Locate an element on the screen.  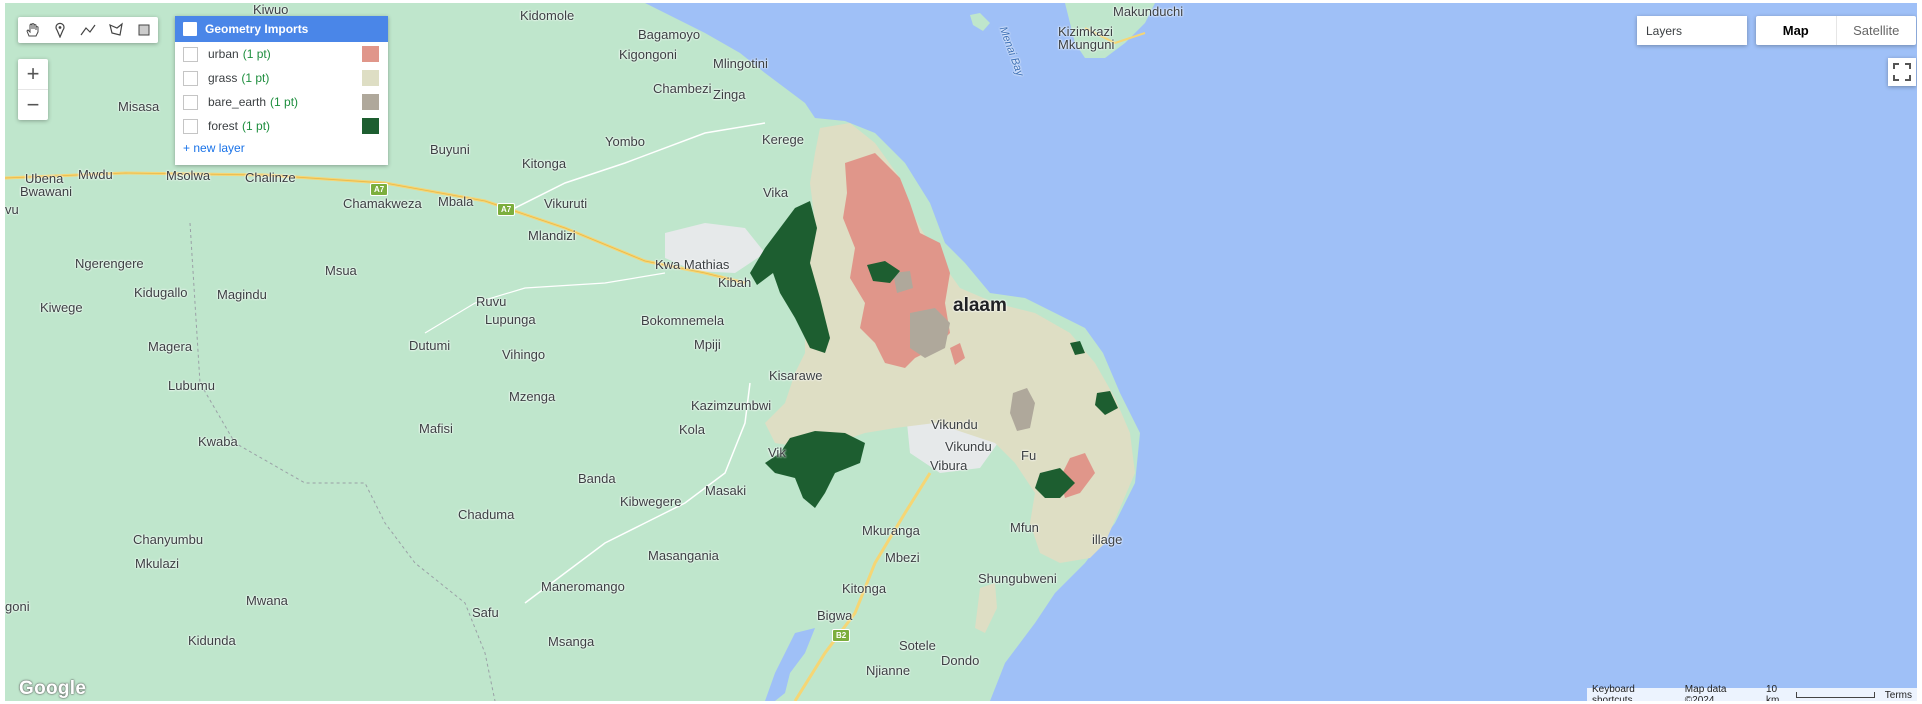
place-label: goni is located at coordinates (17, 606).